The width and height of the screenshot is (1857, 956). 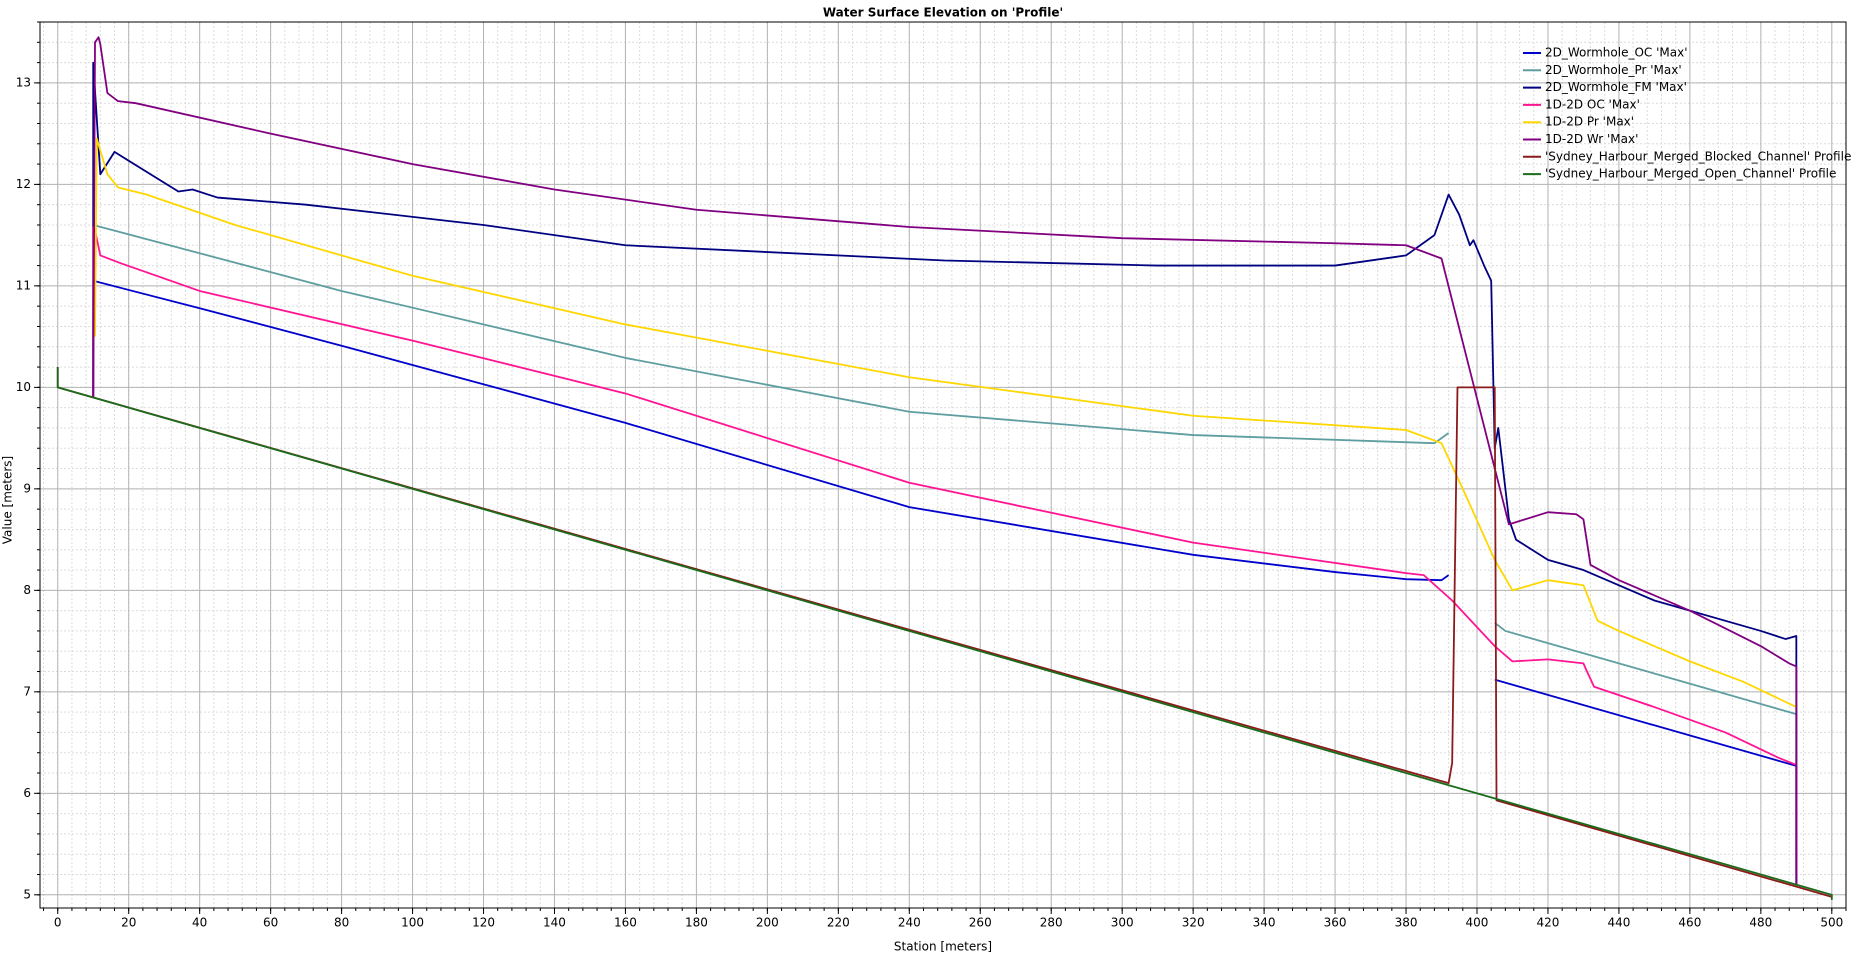 I want to click on y-tick-label: 12, so click(x=23, y=184).